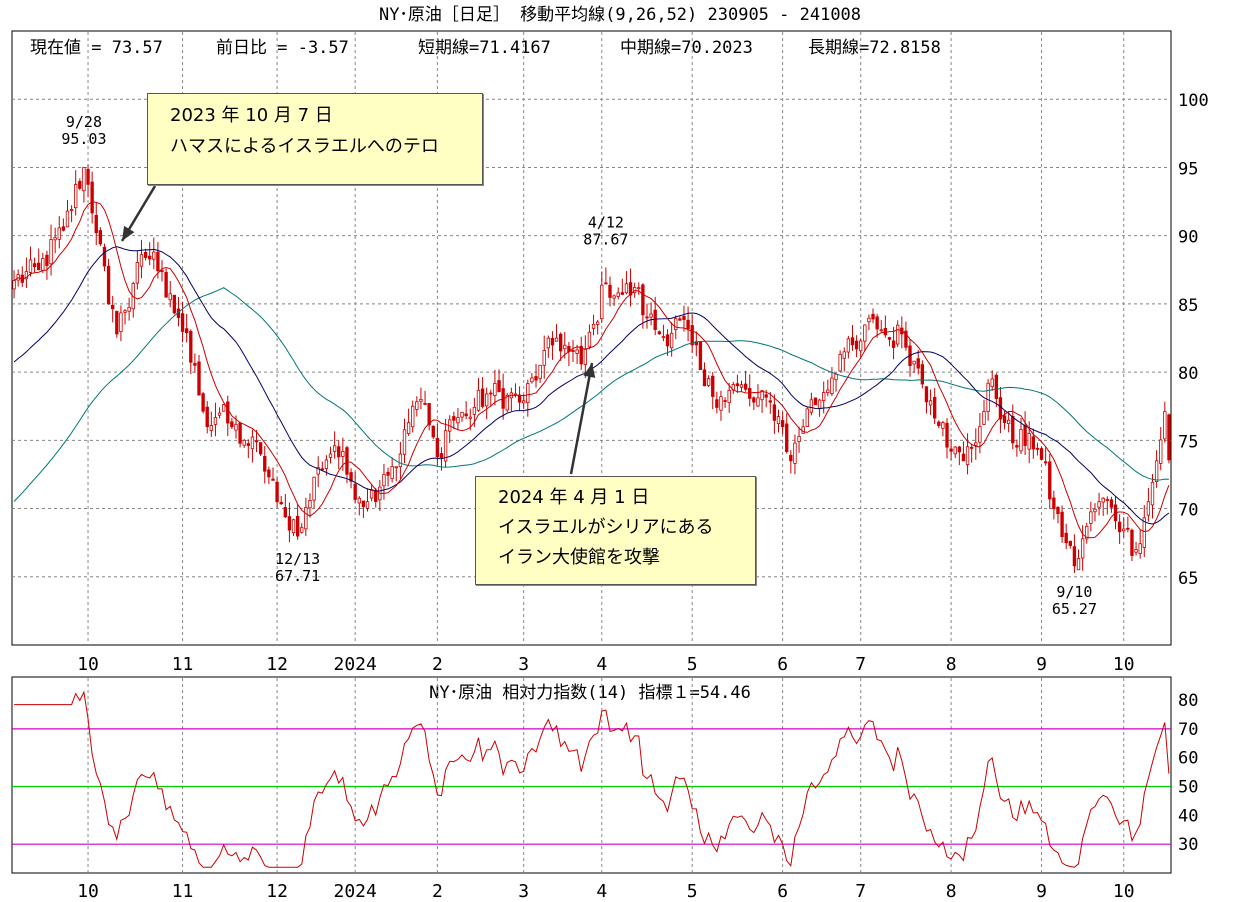 Image resolution: width=1254 pixels, height=902 pixels. What do you see at coordinates (1124, 664) in the screenshot?
I see `price-x-tick-label: 10` at bounding box center [1124, 664].